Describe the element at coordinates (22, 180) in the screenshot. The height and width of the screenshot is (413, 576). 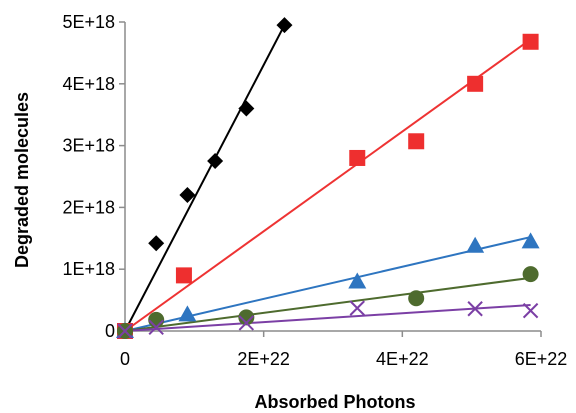
I see `y-axis-title: Degraded molecules` at that location.